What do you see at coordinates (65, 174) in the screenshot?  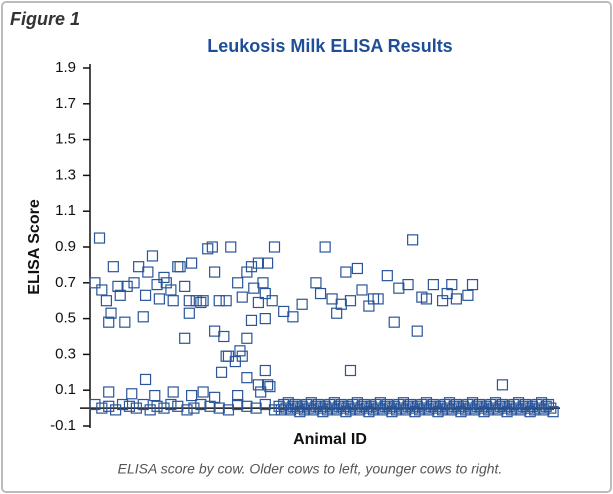 I see `y-tick-label: 1.3` at bounding box center [65, 174].